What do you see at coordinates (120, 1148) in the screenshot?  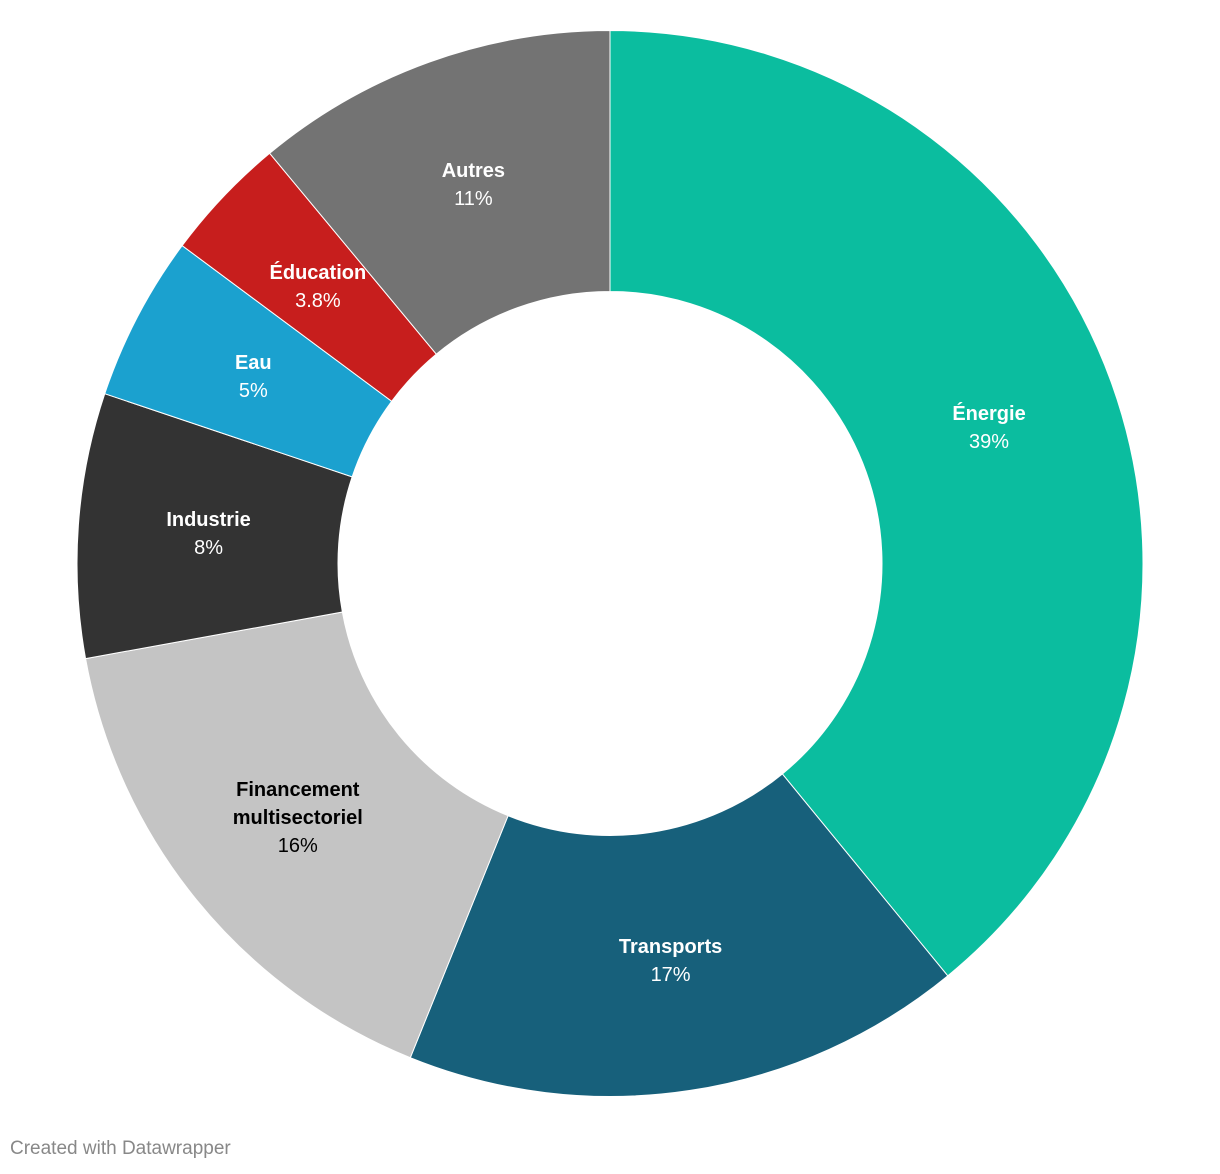 I see `credit: Created with Datawrapper` at bounding box center [120, 1148].